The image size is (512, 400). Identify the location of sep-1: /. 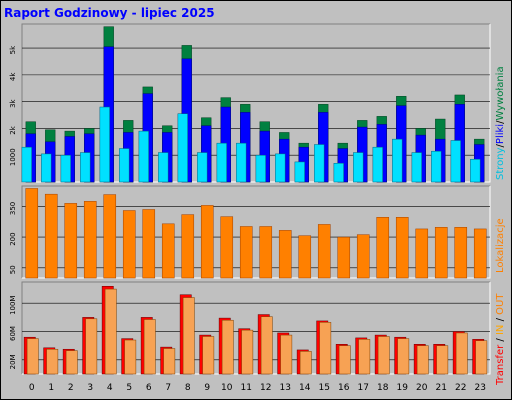
(500, 145).